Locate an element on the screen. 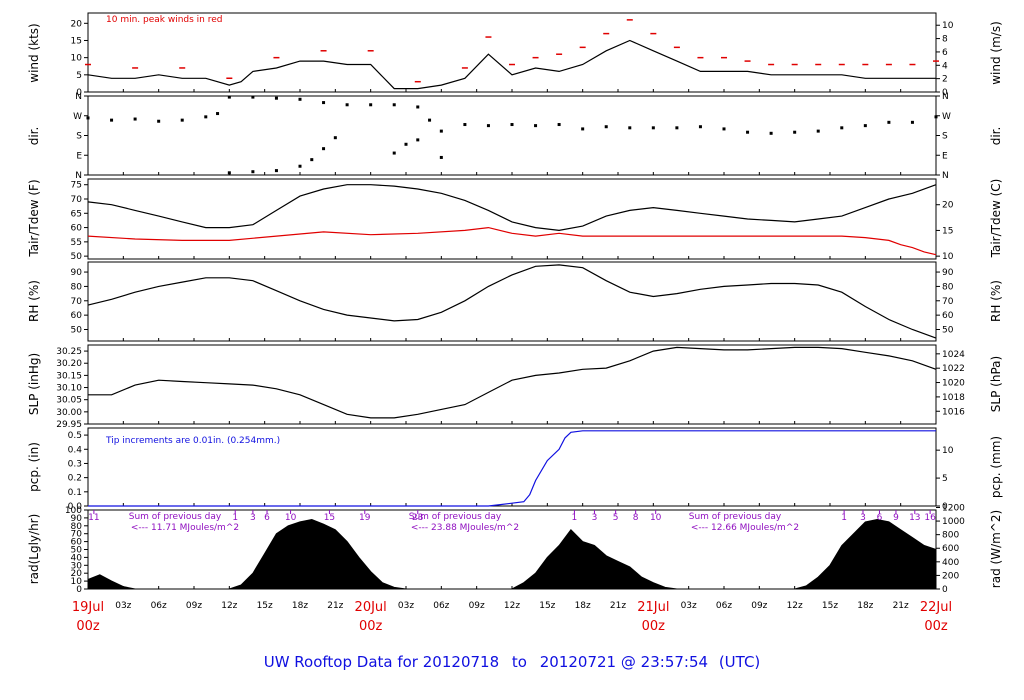  dir-left-tick-label: S is located at coordinates (79, 137).